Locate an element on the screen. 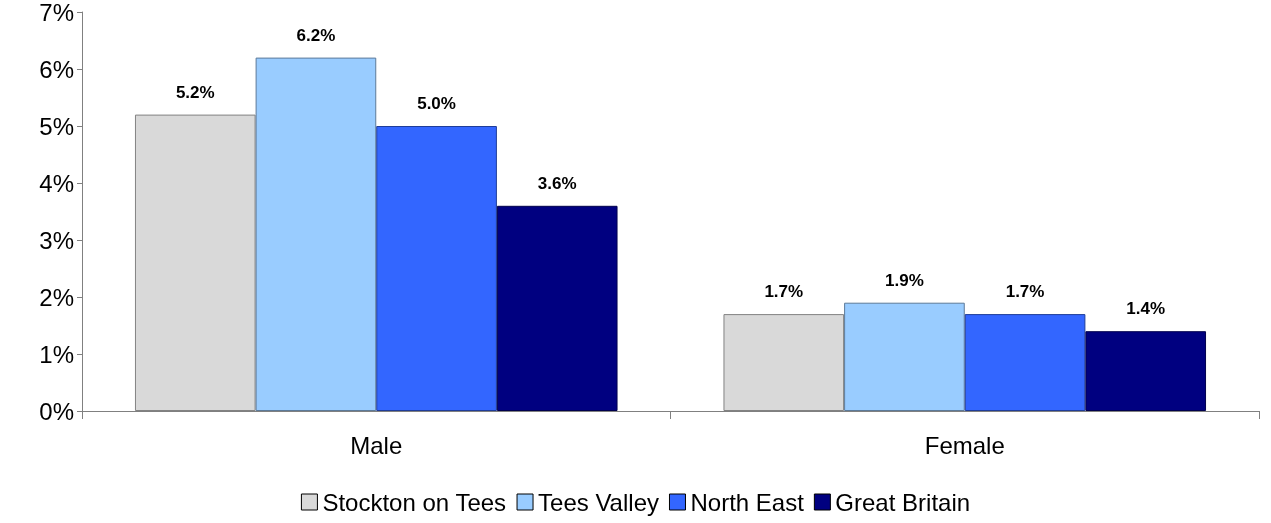 Image resolution: width=1271 pixels, height=523 pixels. y-tick-label: 1% is located at coordinates (56, 354).